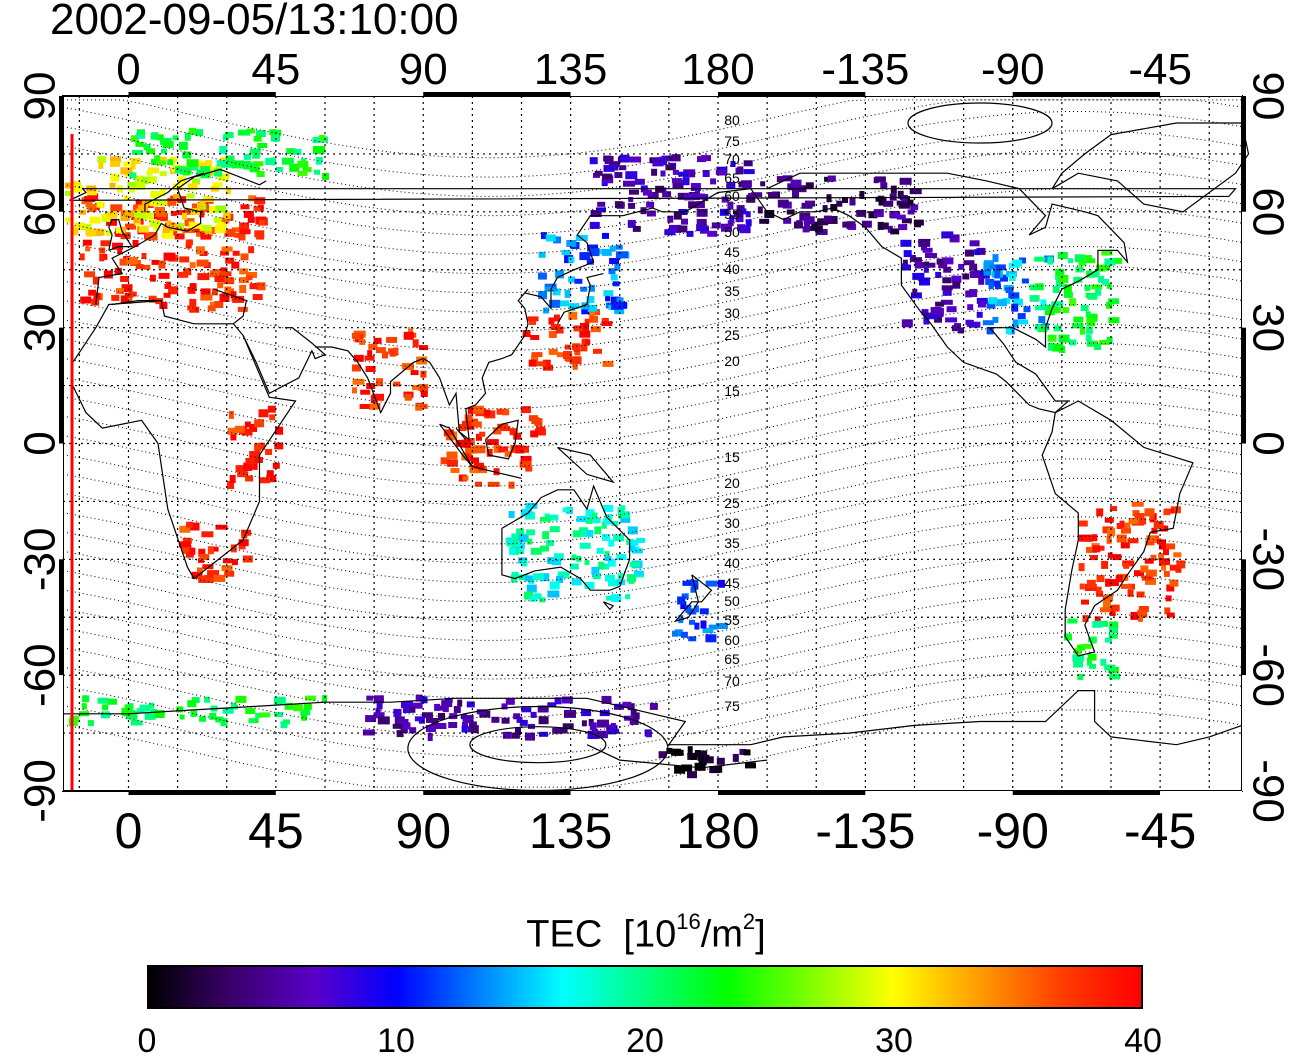  Describe the element at coordinates (40, 211) in the screenshot. I see `left-latitude-label: 60` at that location.